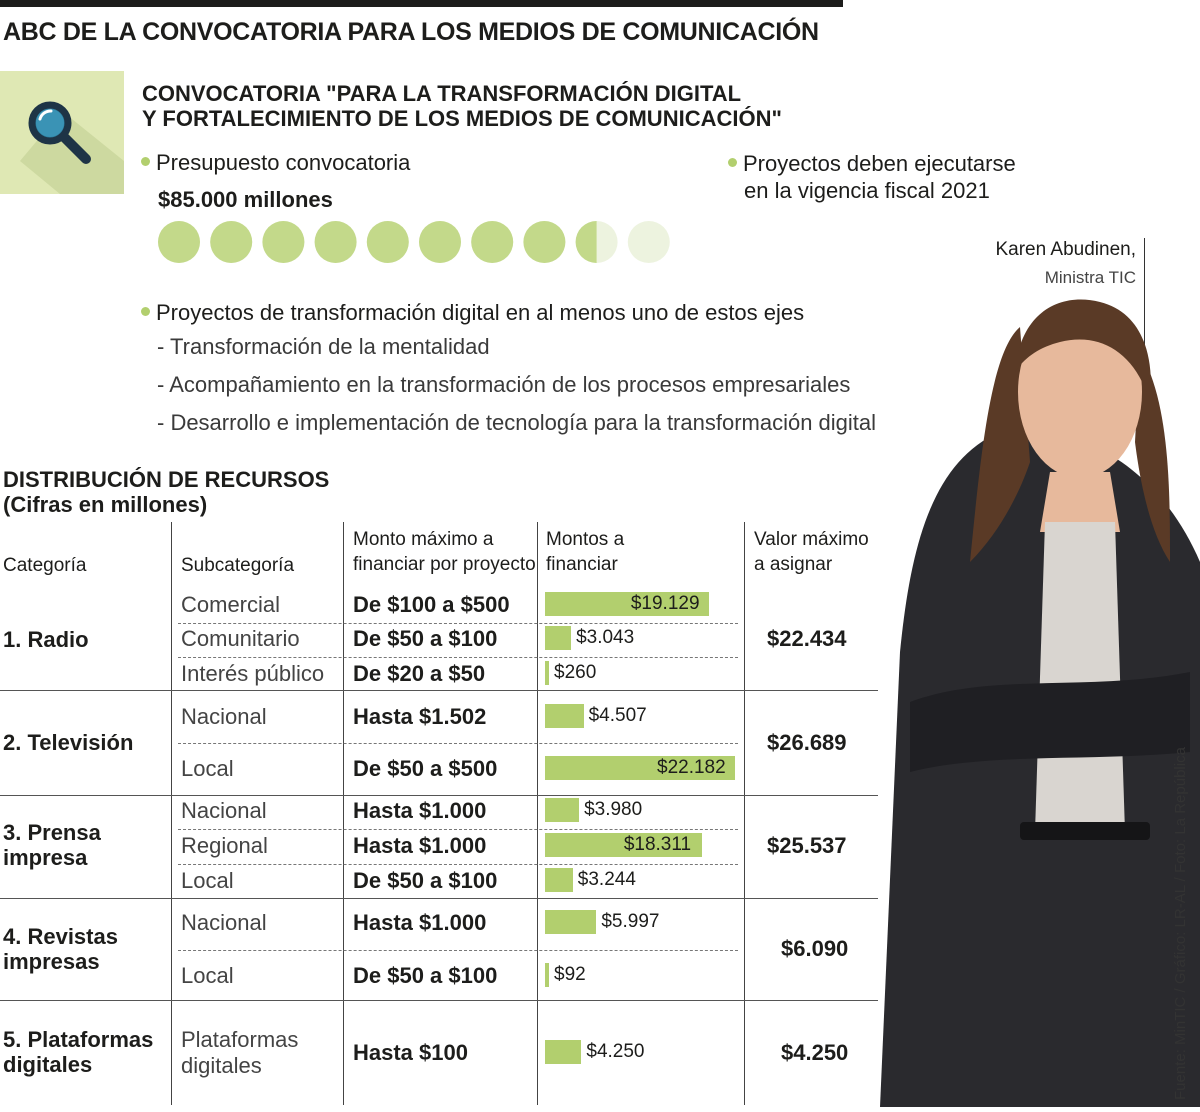 The width and height of the screenshot is (1200, 1112). What do you see at coordinates (275, 163) in the screenshot?
I see `budget-bullet: Presupuesto convocatoria` at bounding box center [275, 163].